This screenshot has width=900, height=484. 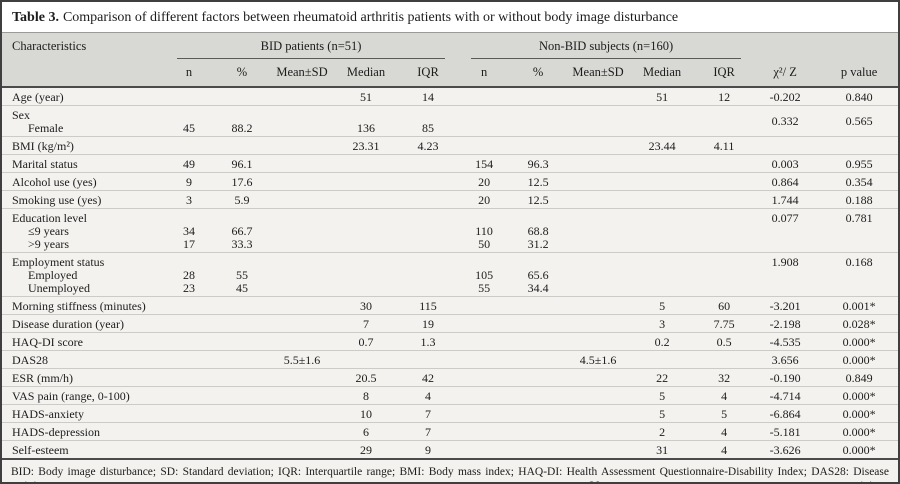 I want to click on value-cell: 12.5, so click(x=538, y=200).